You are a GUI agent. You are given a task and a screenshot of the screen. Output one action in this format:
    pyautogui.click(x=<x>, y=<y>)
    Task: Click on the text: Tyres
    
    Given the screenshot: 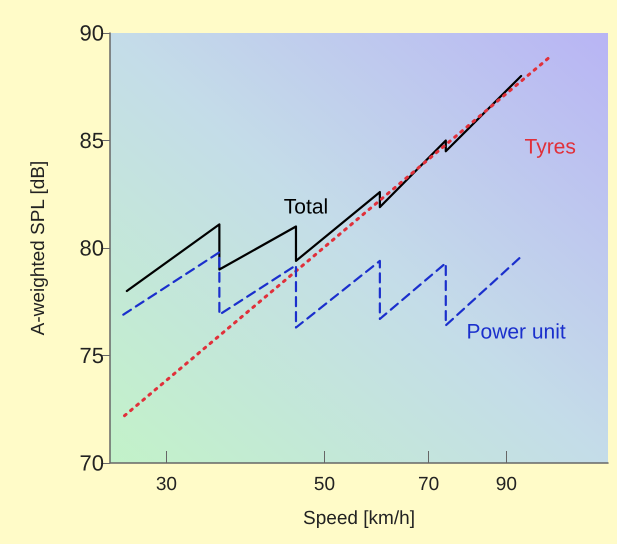 What is the action you would take?
    pyautogui.click(x=550, y=147)
    